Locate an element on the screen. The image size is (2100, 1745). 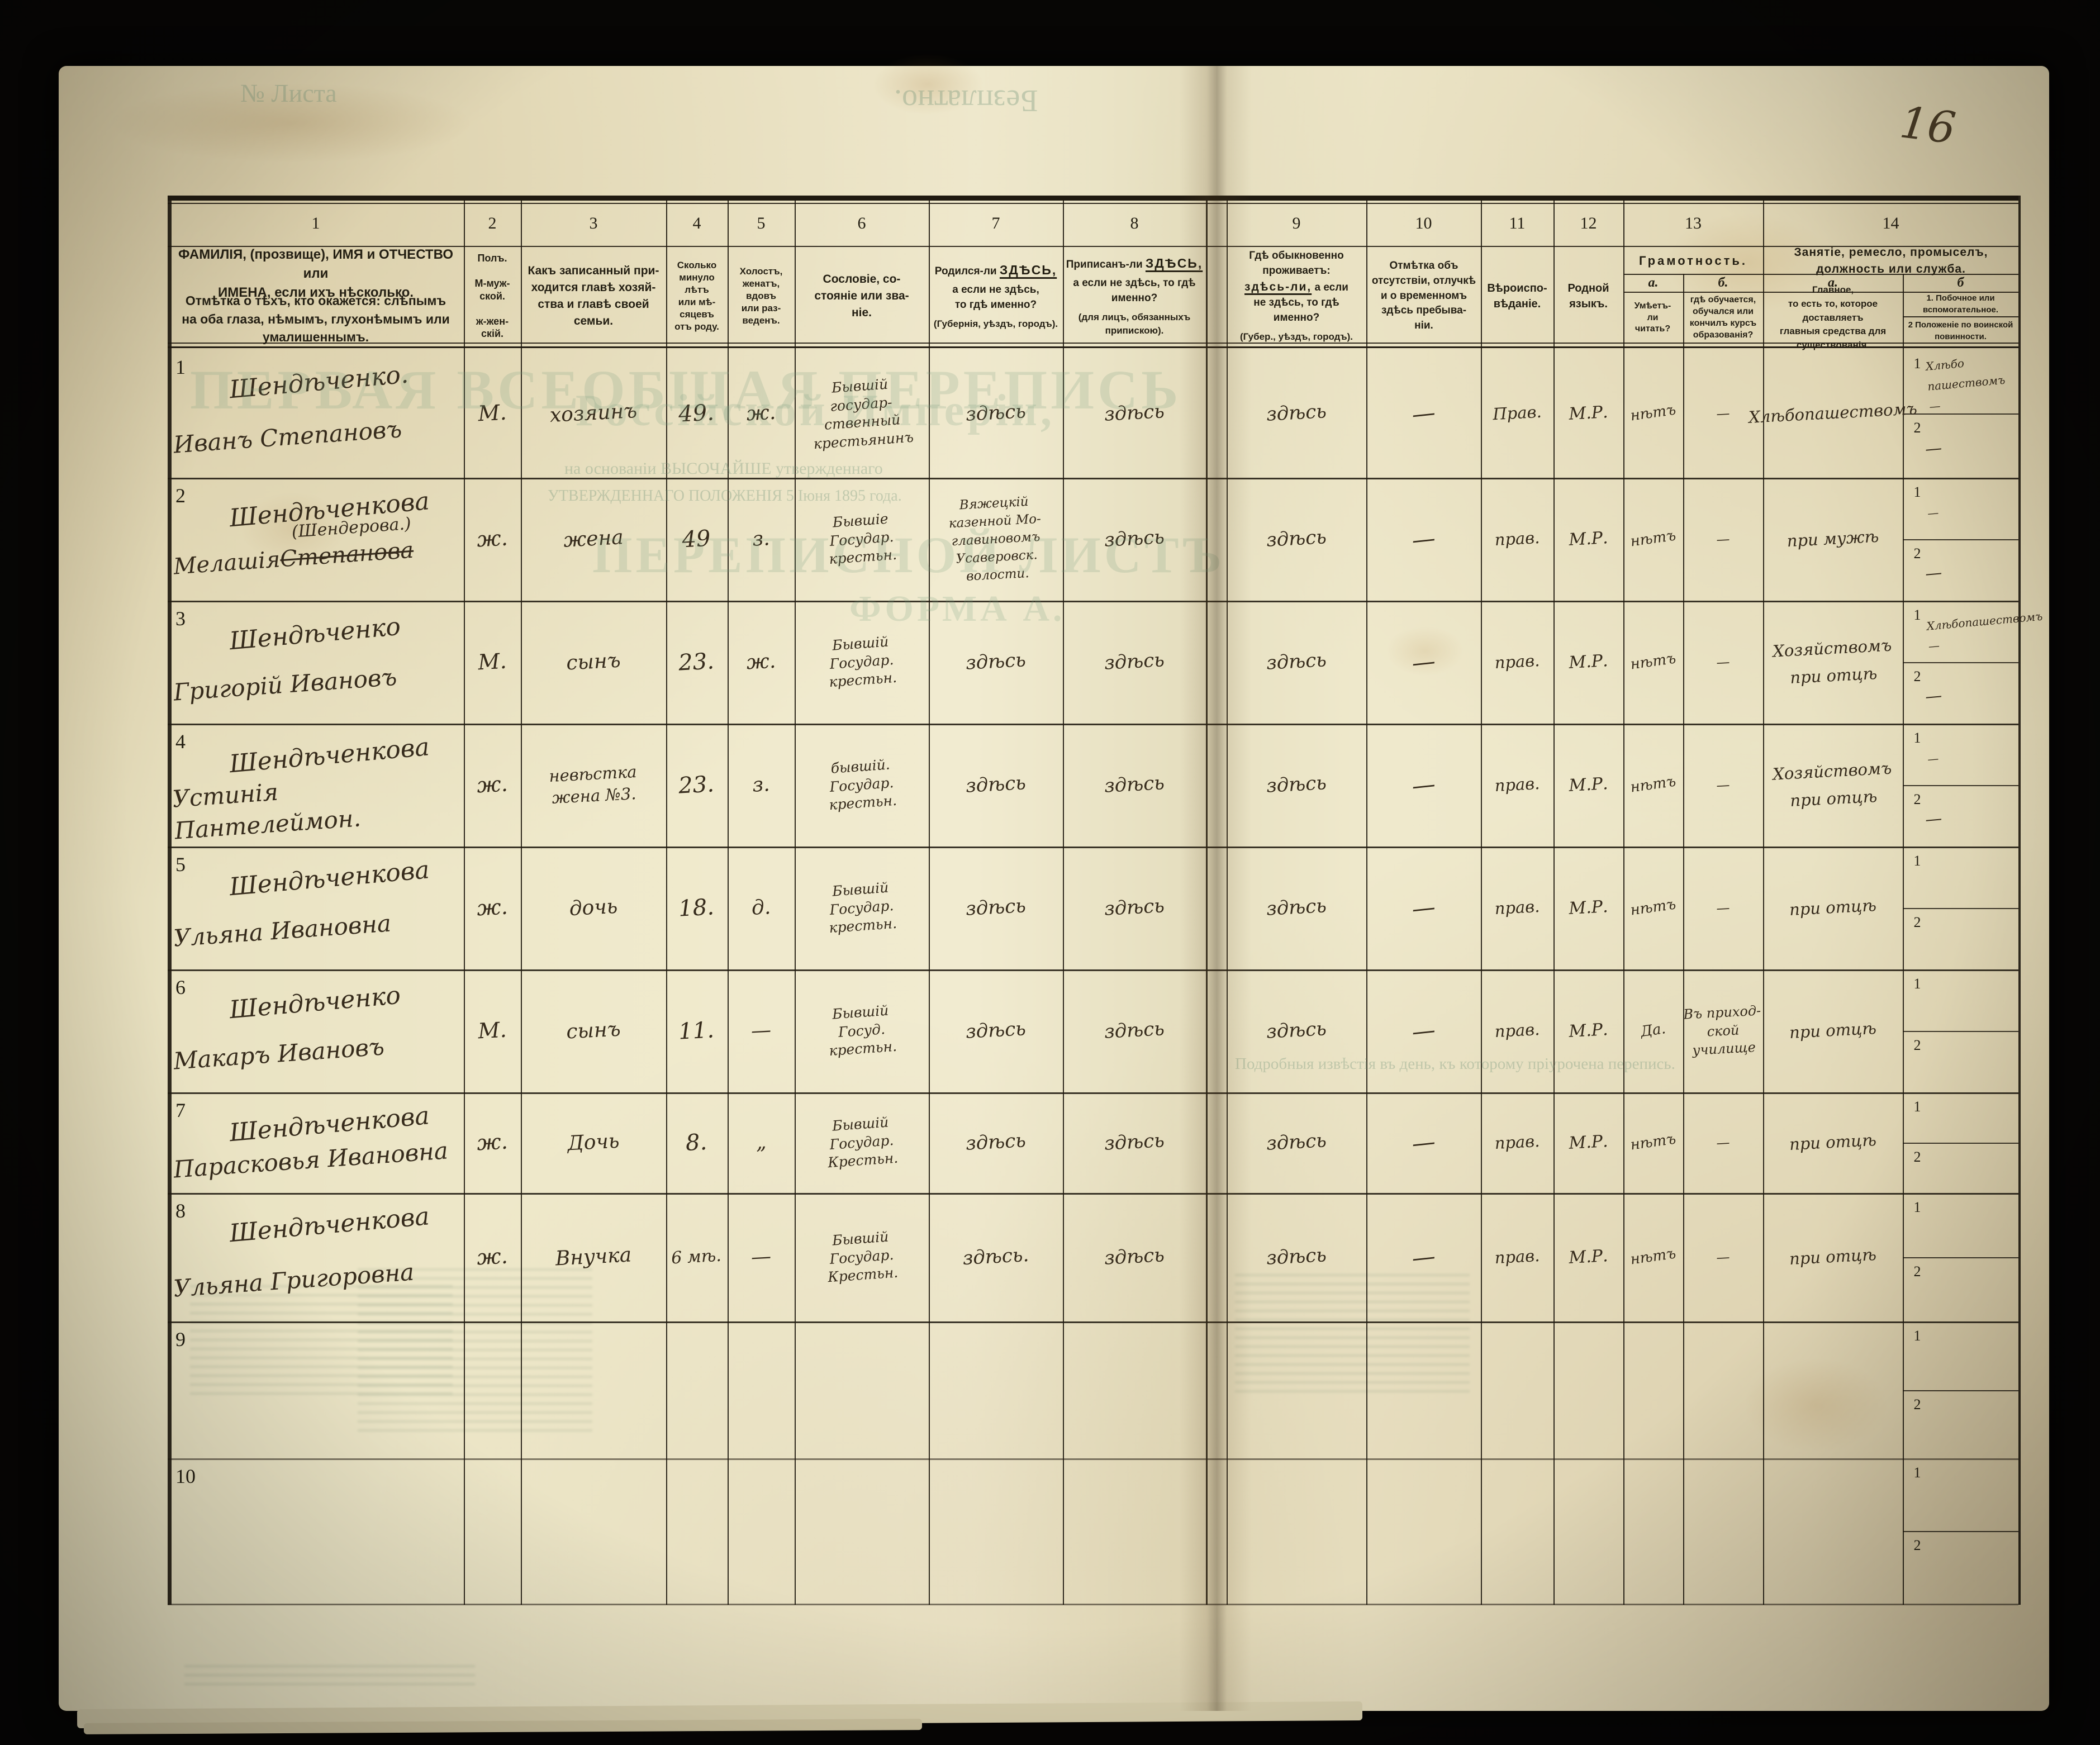
cell-estate: Бывшій Государ. Крестьн. is located at coordinates (863, 1257).